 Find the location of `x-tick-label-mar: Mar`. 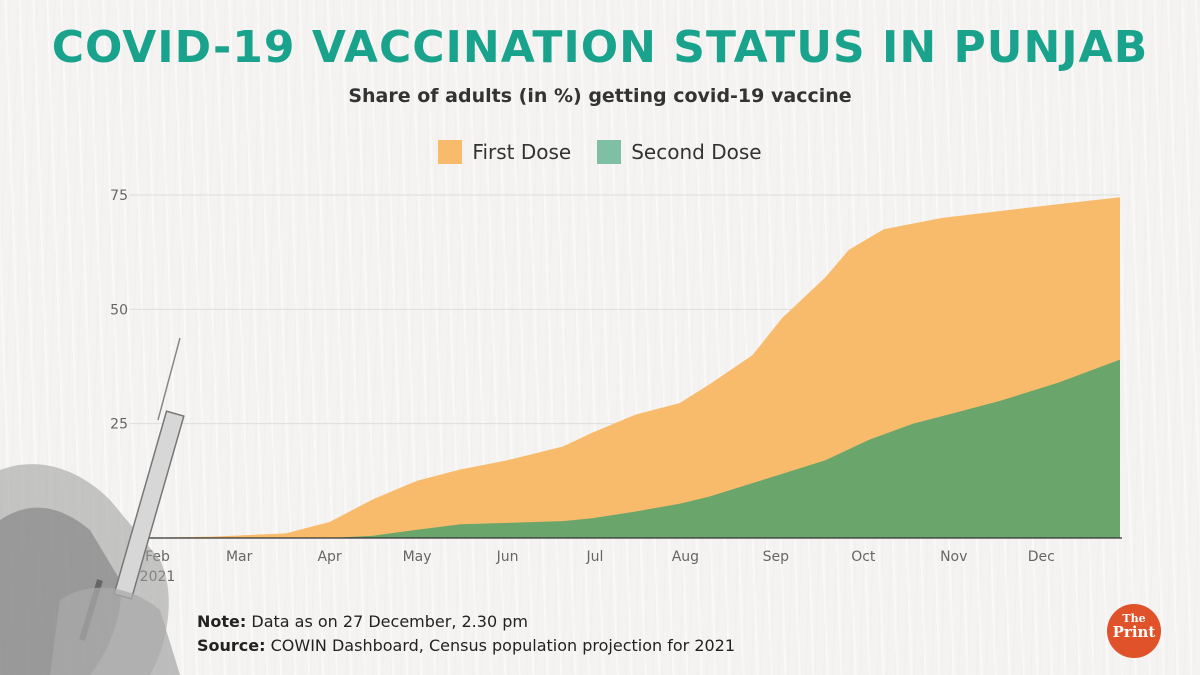

x-tick-label-mar: Mar is located at coordinates (239, 557).